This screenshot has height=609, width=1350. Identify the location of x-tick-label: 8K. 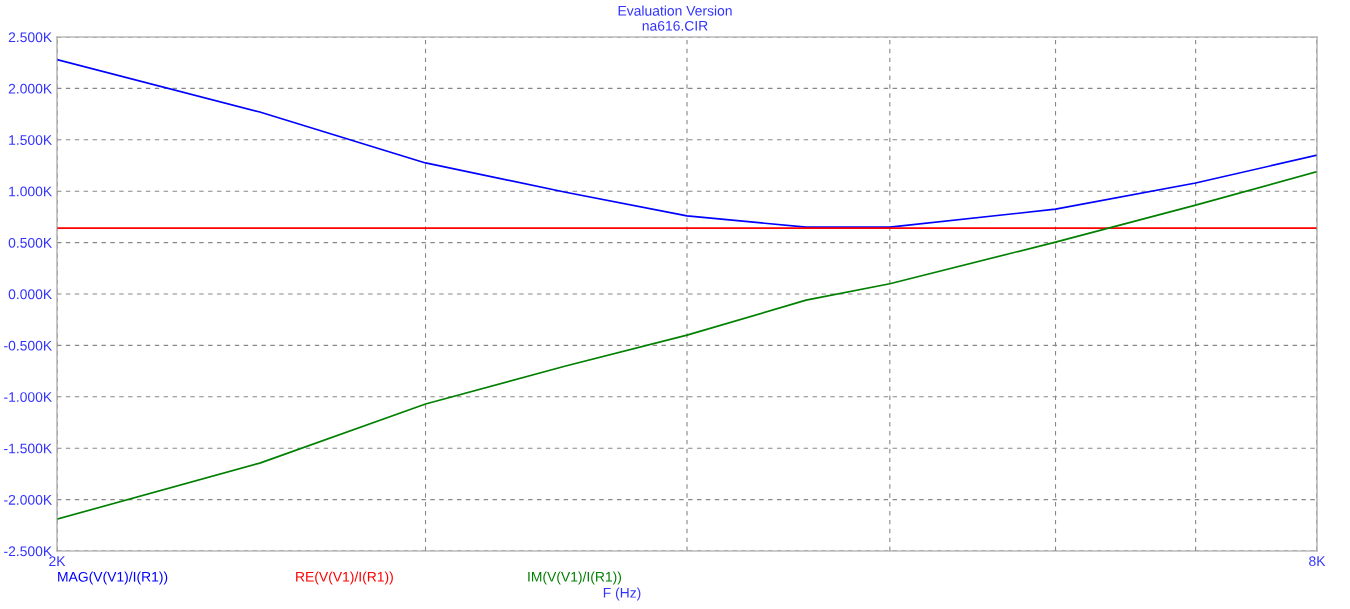
(1317, 561).